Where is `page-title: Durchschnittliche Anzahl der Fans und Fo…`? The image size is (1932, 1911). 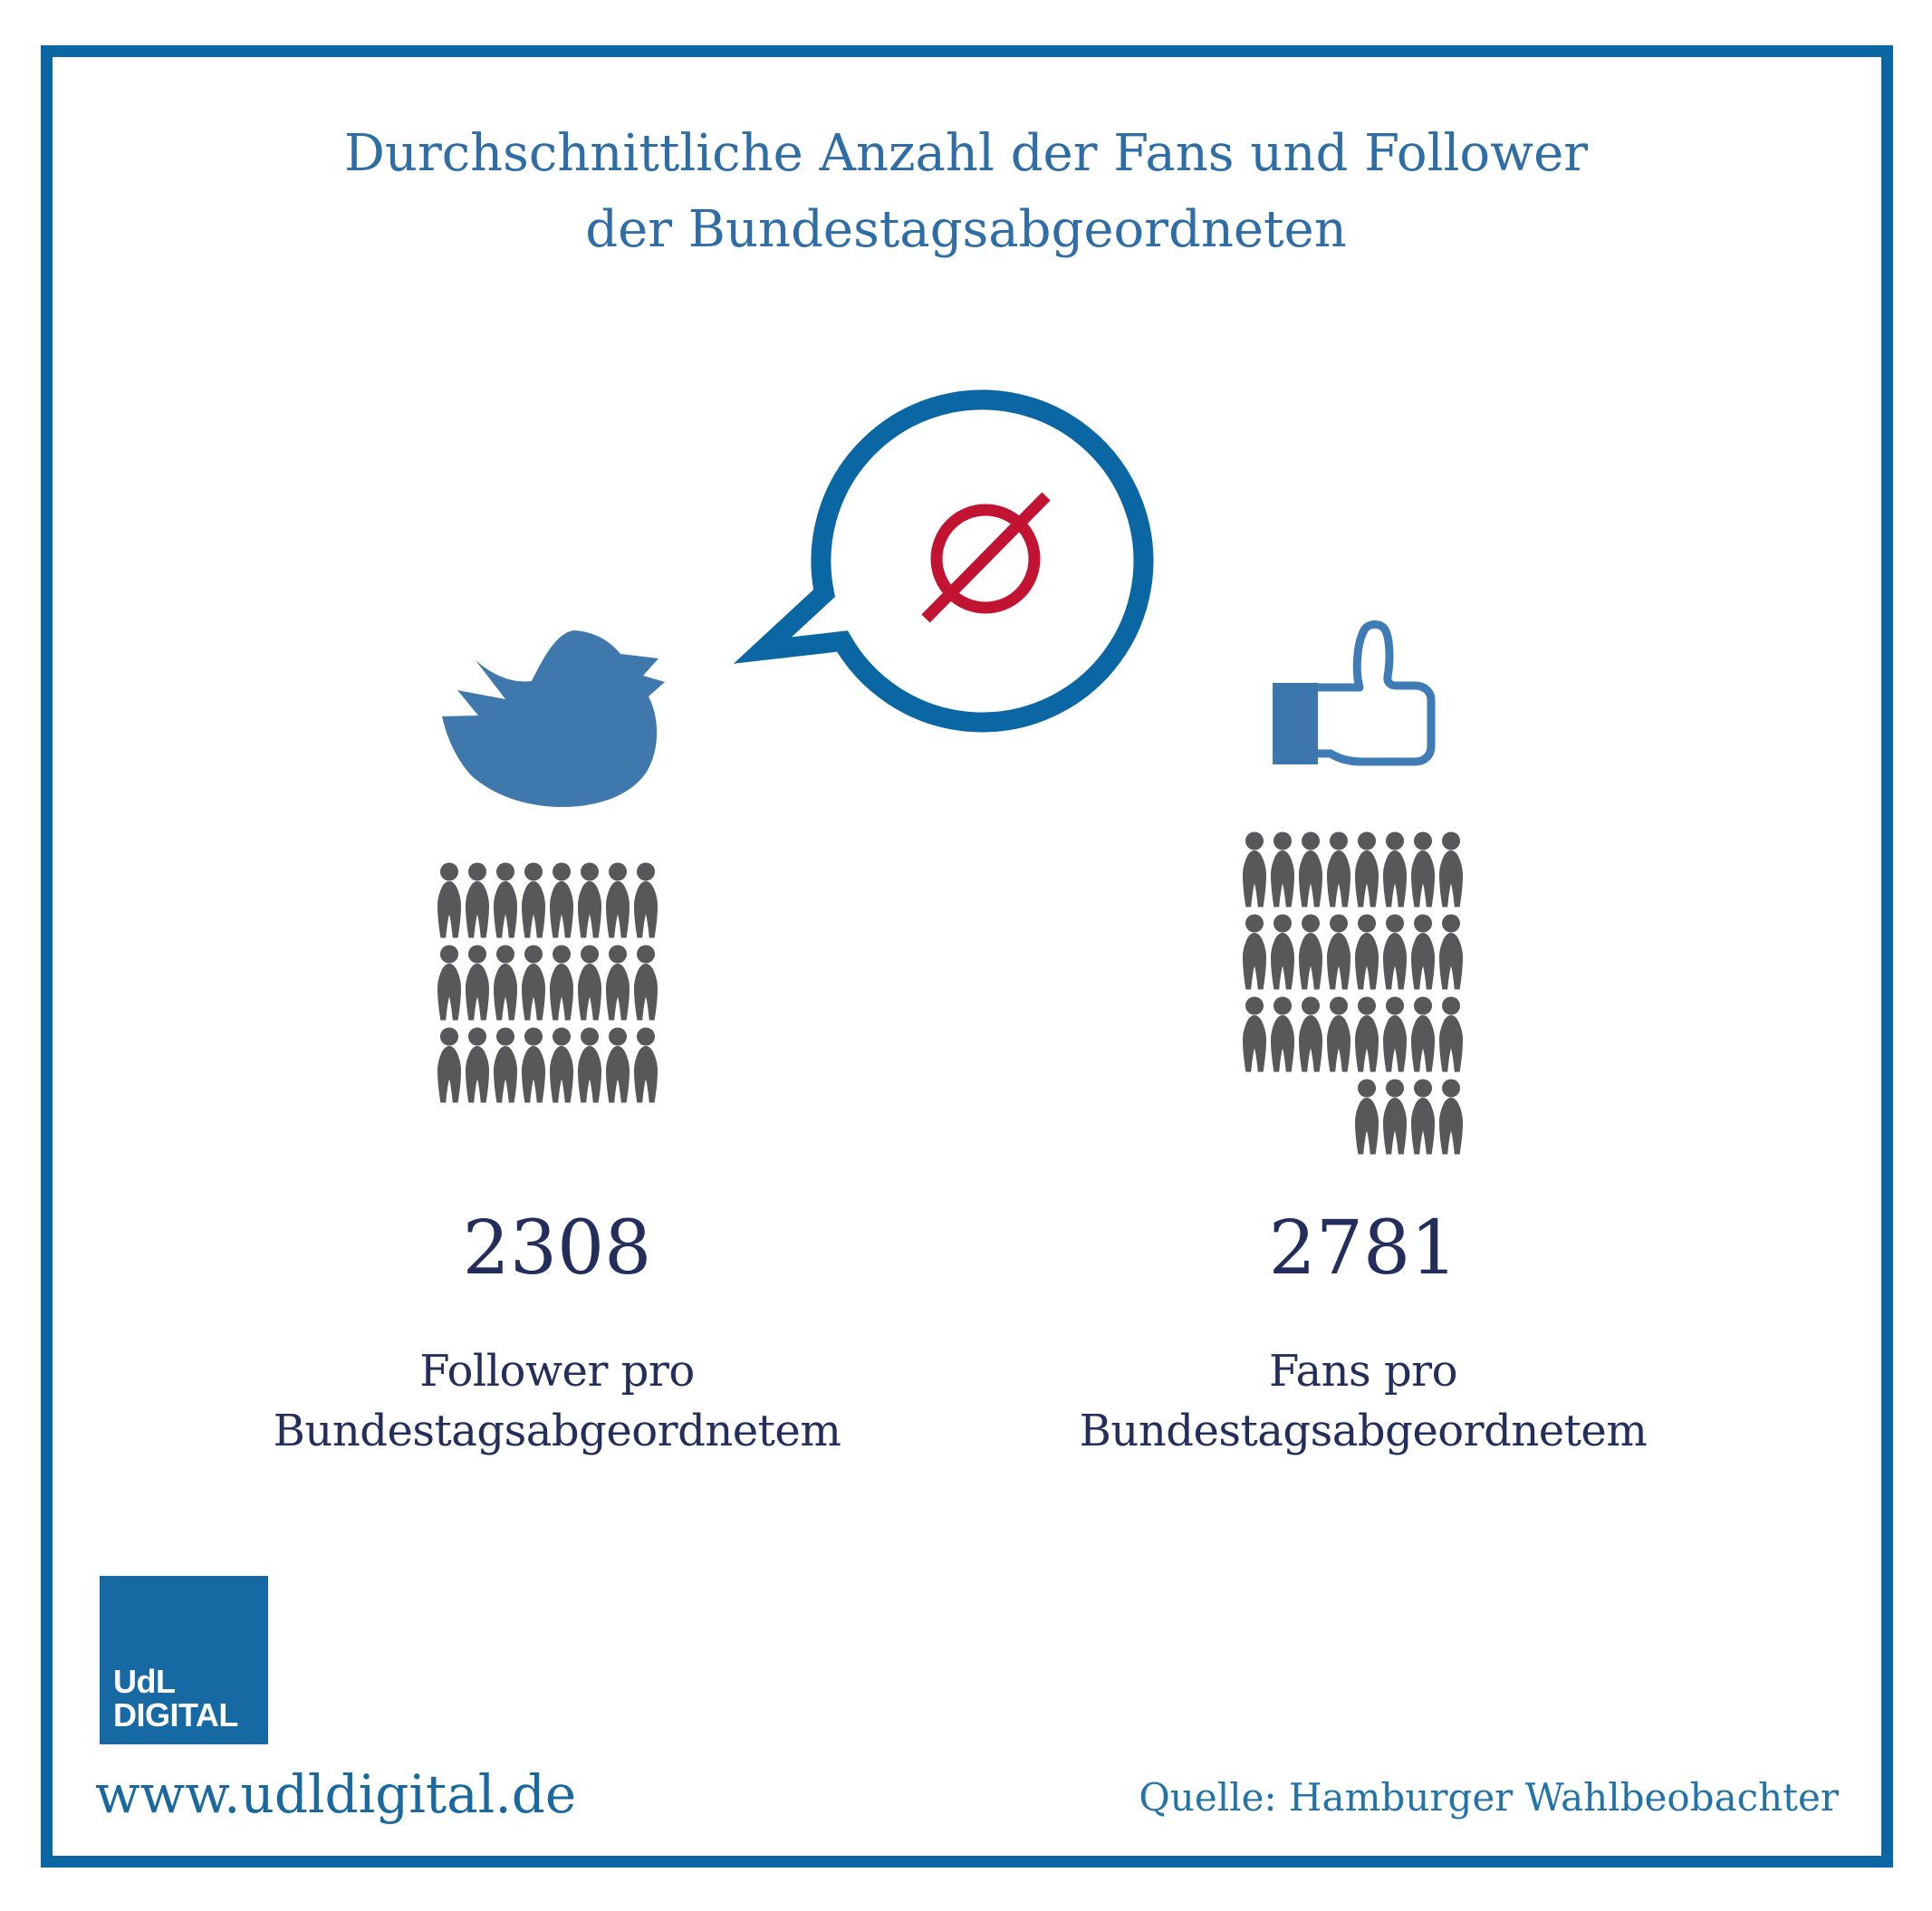
page-title: Durchschnittliche Anzahl der Fans und Fo… is located at coordinates (966, 192).